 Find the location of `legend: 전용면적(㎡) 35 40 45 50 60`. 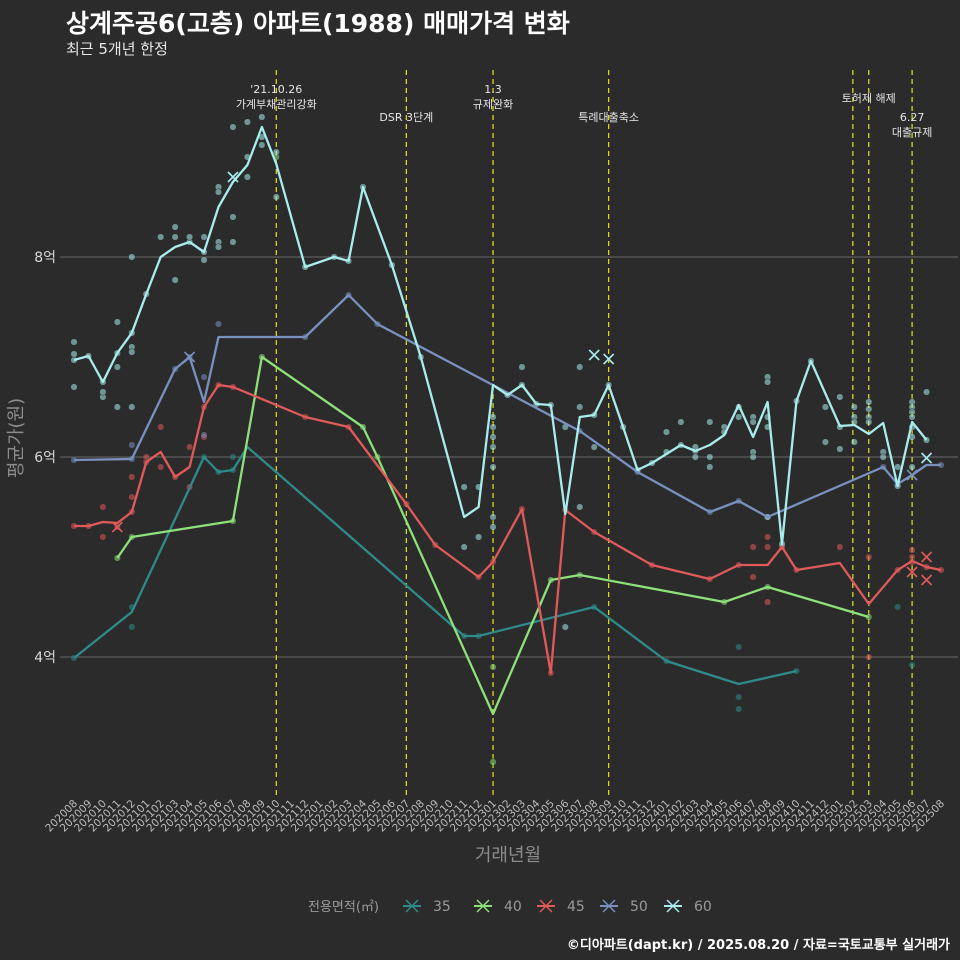

legend: 전용면적(㎡) 35 40 45 50 60 is located at coordinates (510, 907).